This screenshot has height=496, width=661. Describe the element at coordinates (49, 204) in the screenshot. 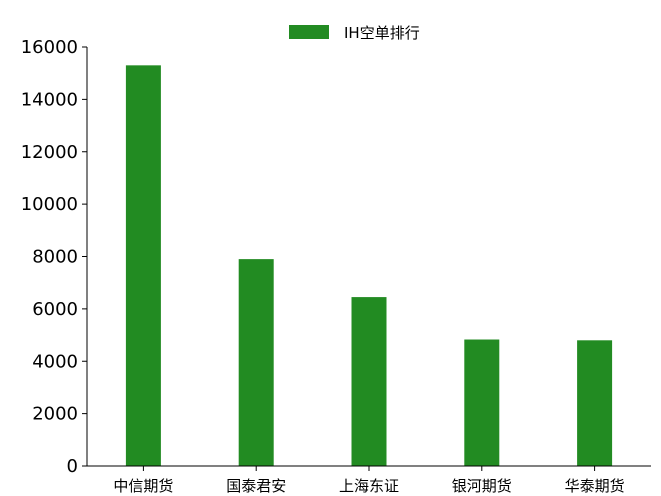

I see `y-tick-label: 10000` at that location.